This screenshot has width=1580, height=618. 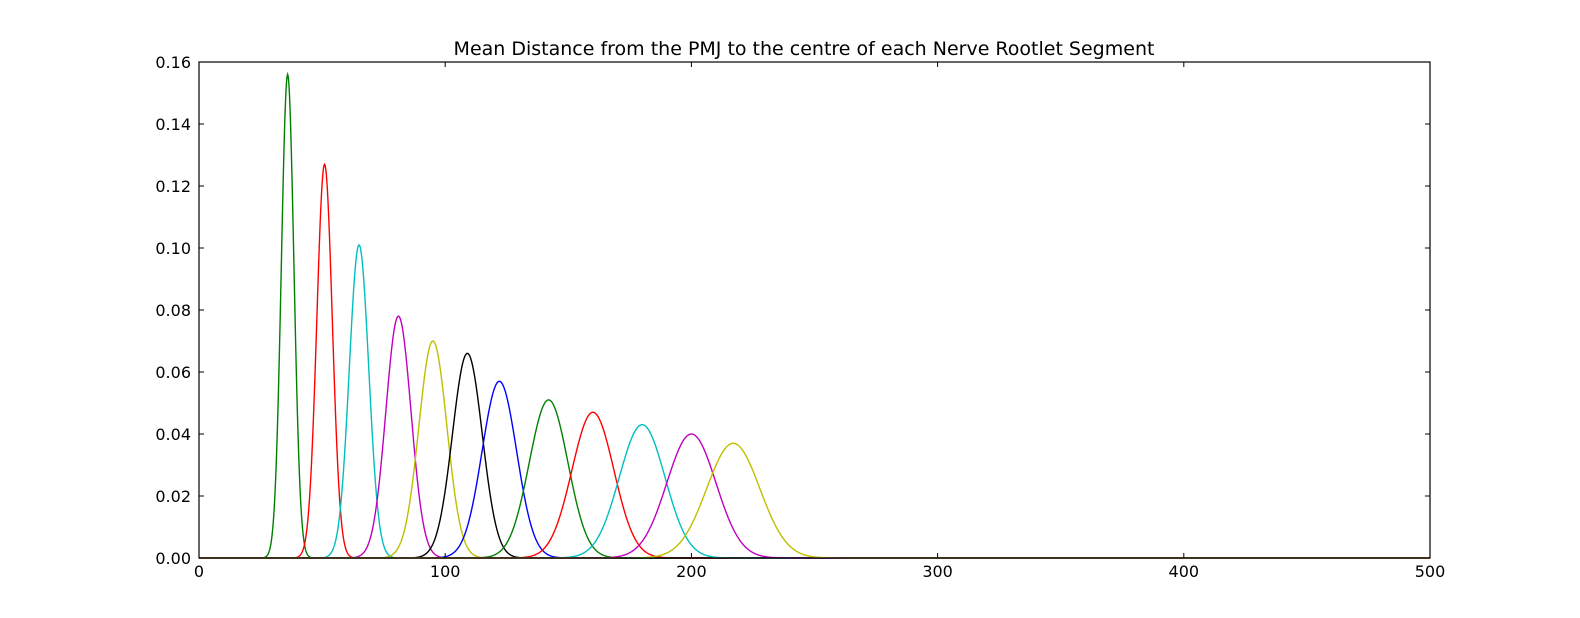 I want to click on x-tick-label: 500, so click(x=1430, y=571).